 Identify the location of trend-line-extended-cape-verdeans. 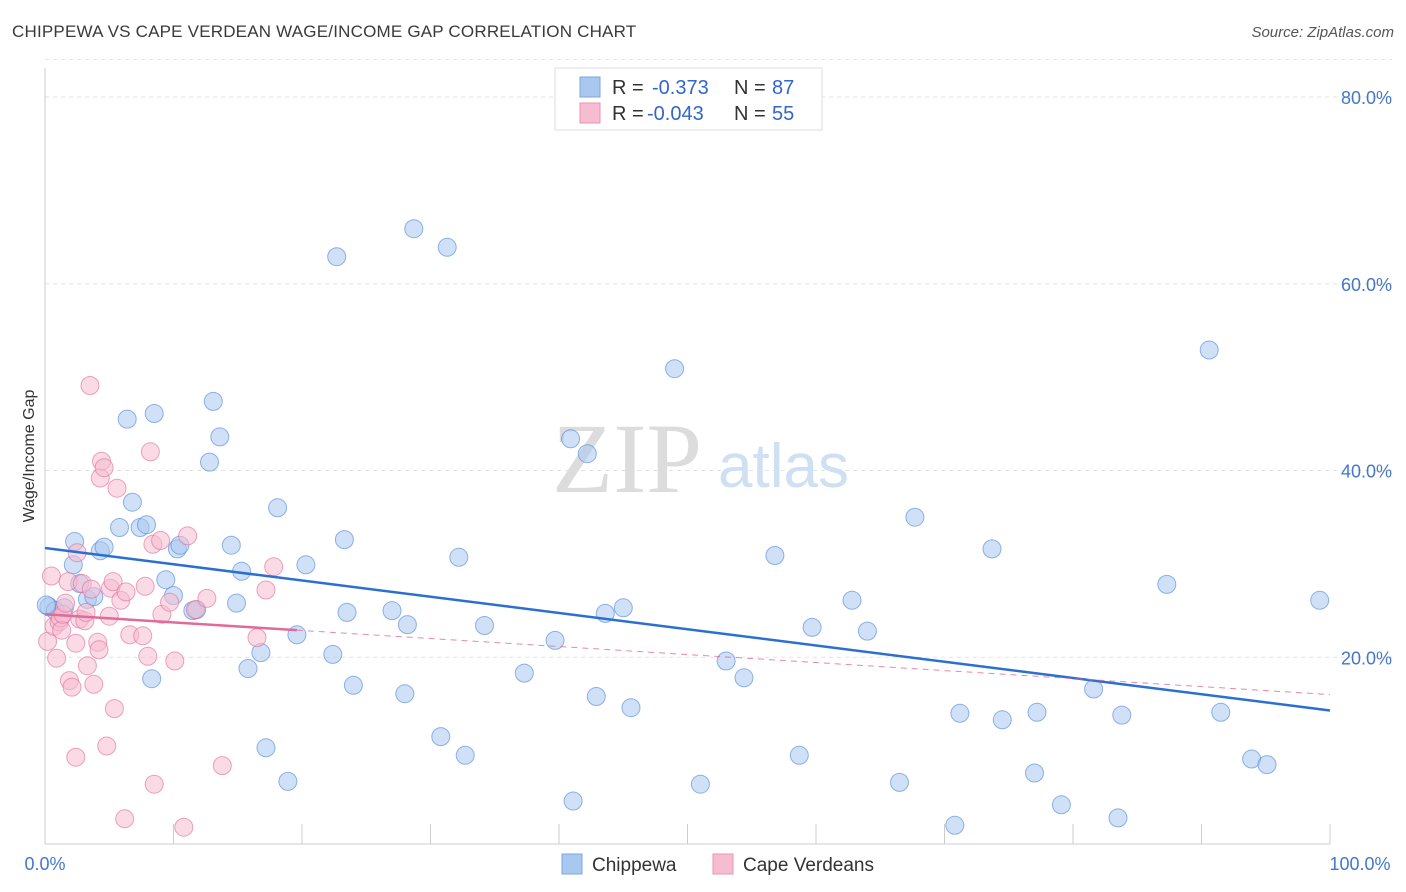
(813, 662).